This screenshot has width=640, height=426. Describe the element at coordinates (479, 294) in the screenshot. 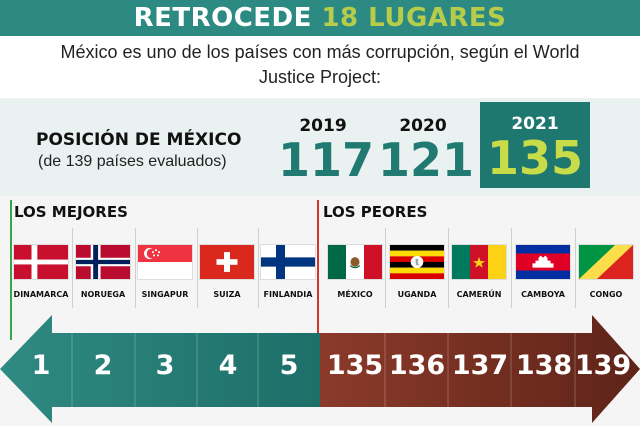

I see `country-name: CAMERÚN` at that location.